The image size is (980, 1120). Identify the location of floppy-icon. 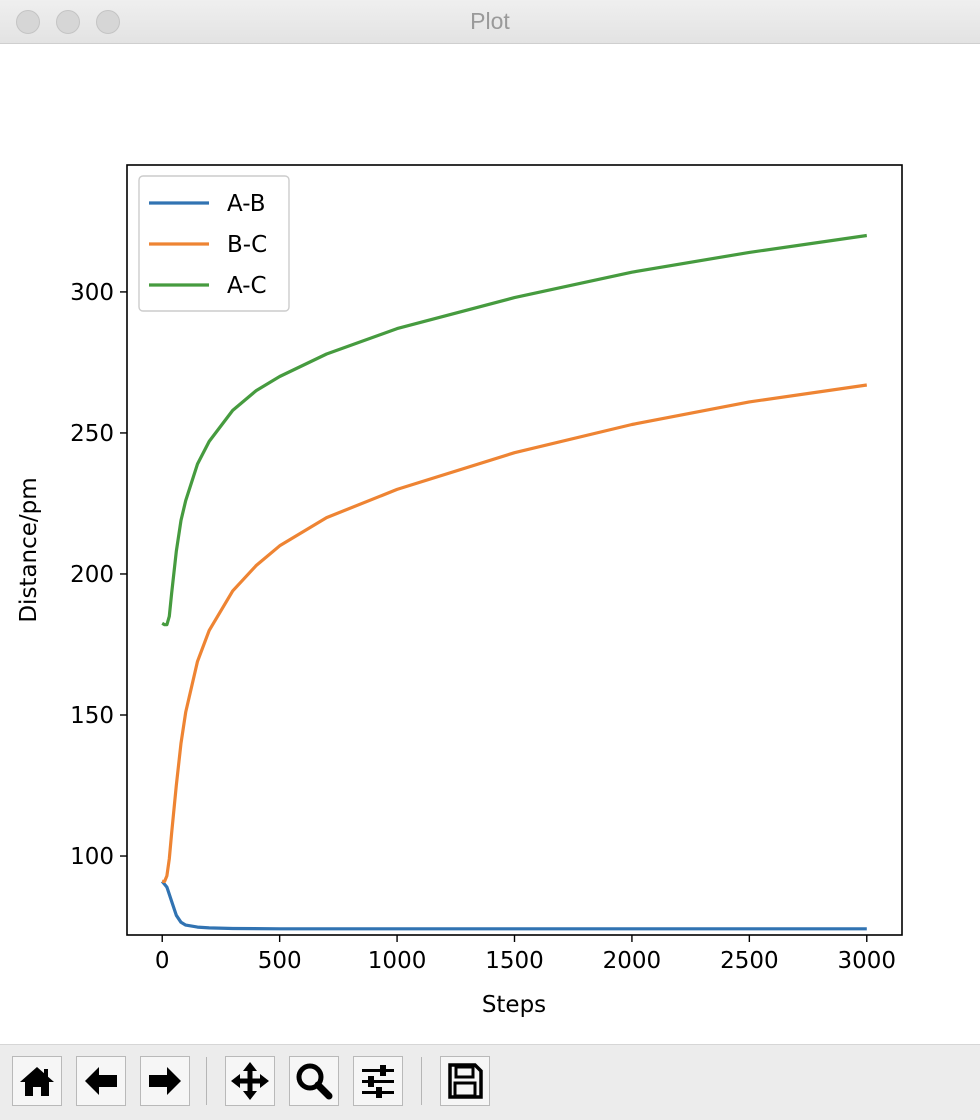
(465, 1081).